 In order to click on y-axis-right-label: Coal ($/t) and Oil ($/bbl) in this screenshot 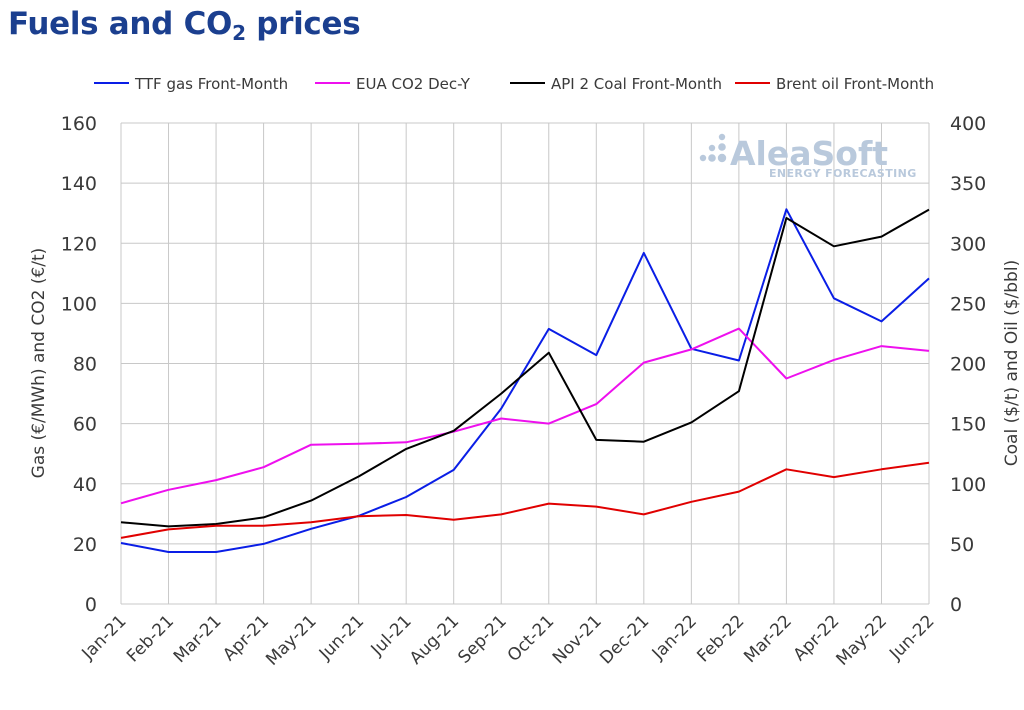, I will do `click(1012, 363)`.